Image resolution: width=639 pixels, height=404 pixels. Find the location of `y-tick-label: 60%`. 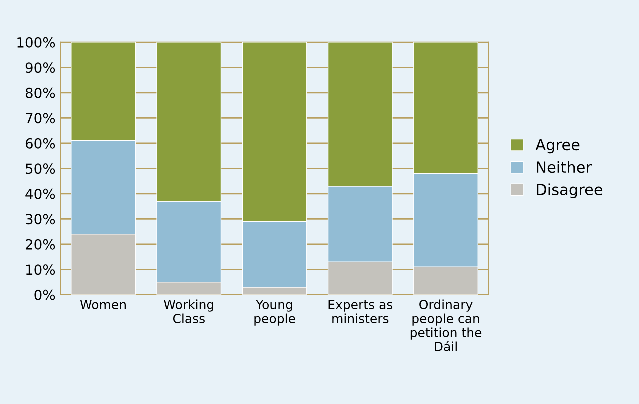

y-tick-label: 60% is located at coordinates (41, 143).